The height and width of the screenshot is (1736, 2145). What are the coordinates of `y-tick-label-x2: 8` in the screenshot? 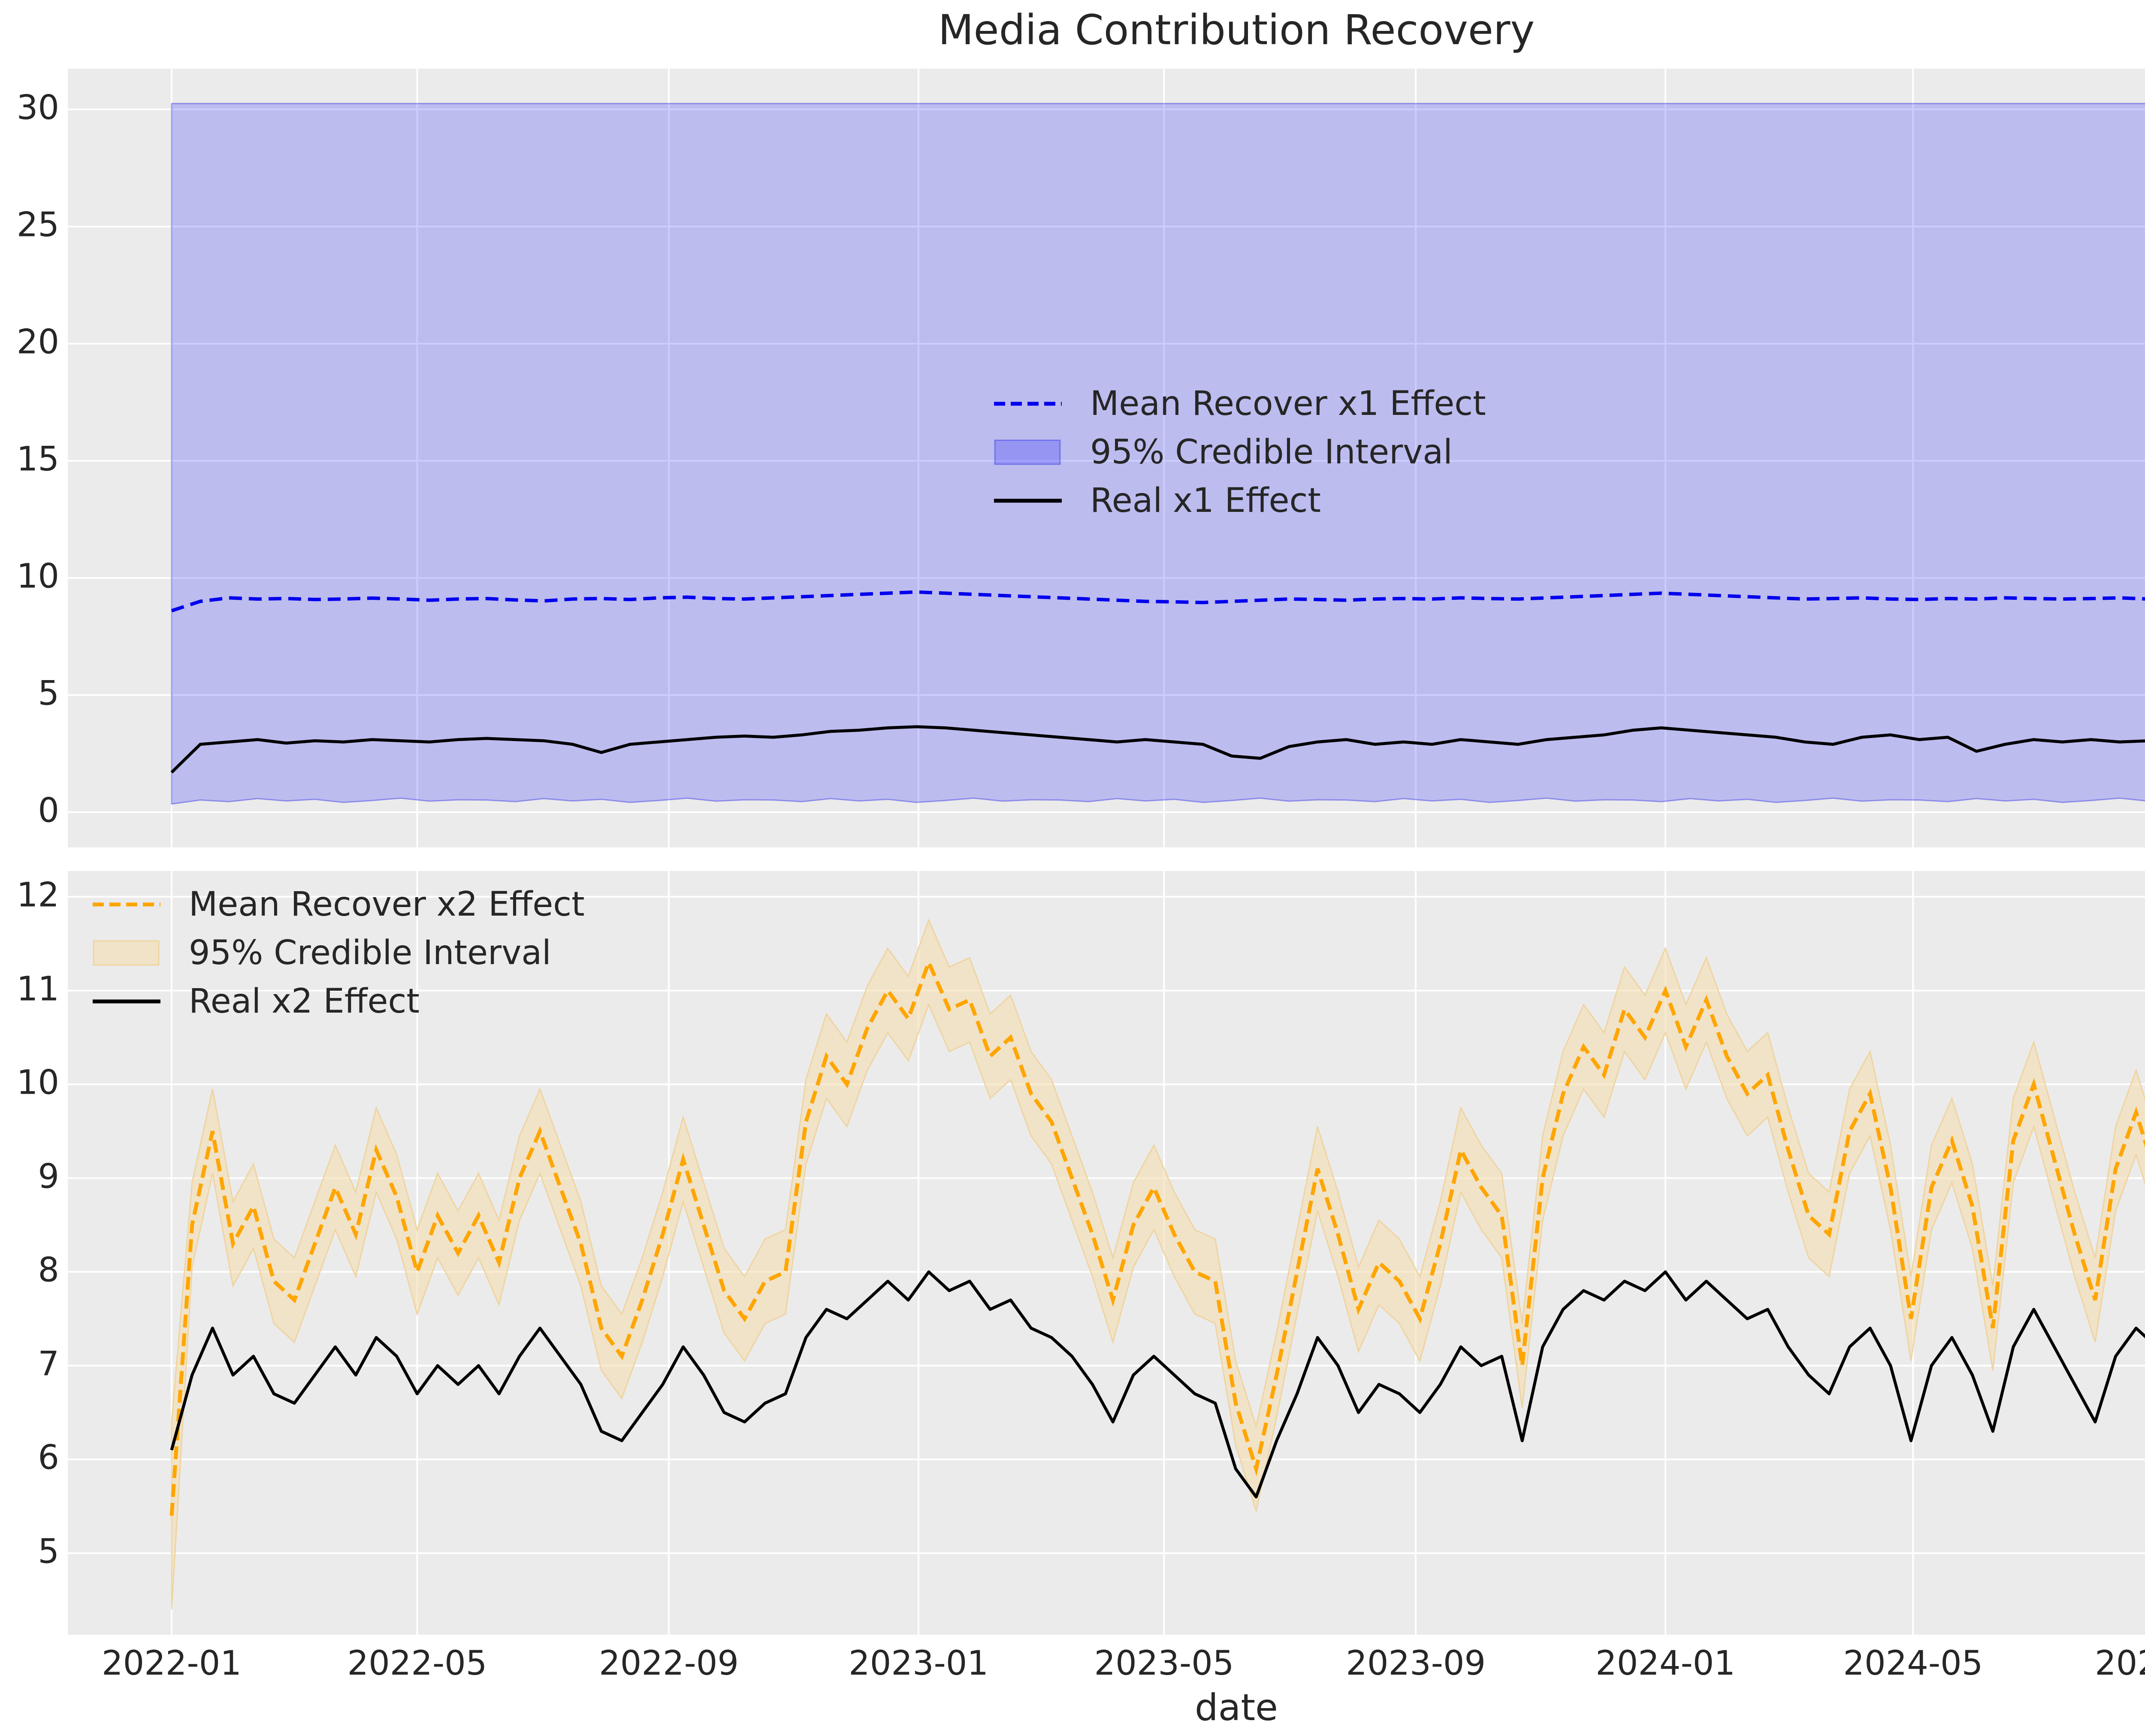 It's located at (48, 1270).